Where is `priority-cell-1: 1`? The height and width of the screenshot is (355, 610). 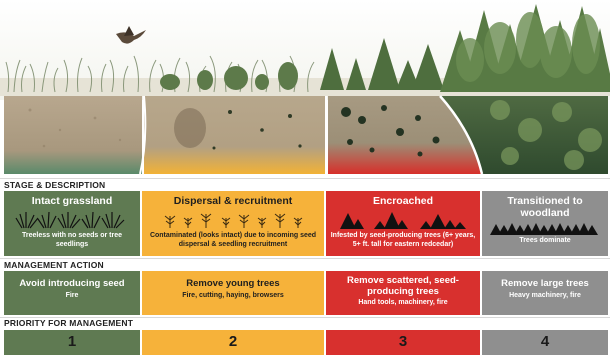
priority-cell-1: 1 is located at coordinates (72, 342).